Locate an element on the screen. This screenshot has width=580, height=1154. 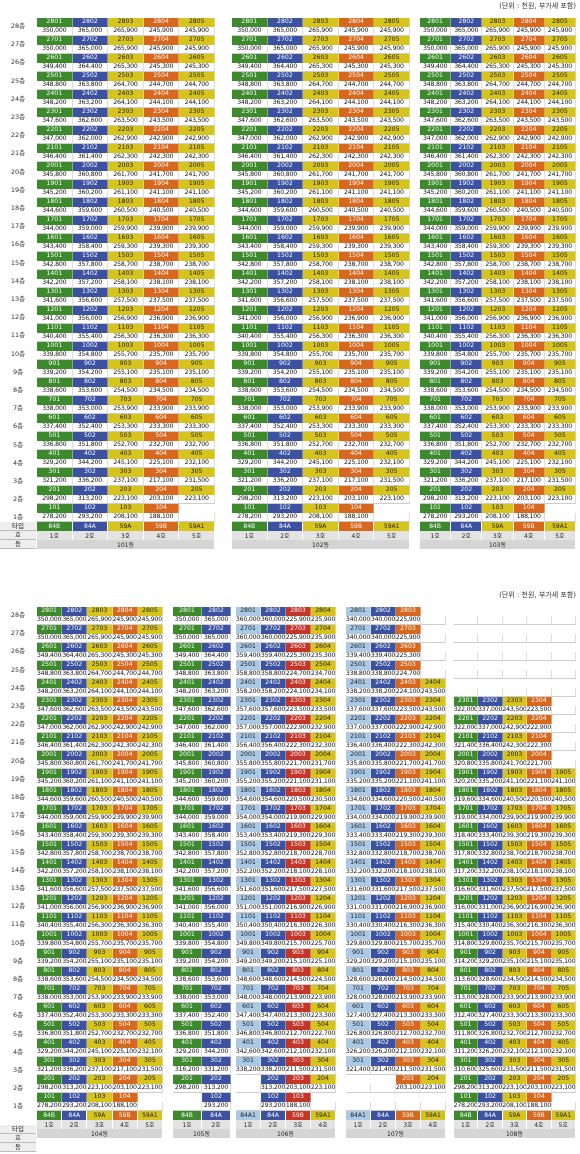
unit-price: 365,000 is located at coordinates (75, 638).